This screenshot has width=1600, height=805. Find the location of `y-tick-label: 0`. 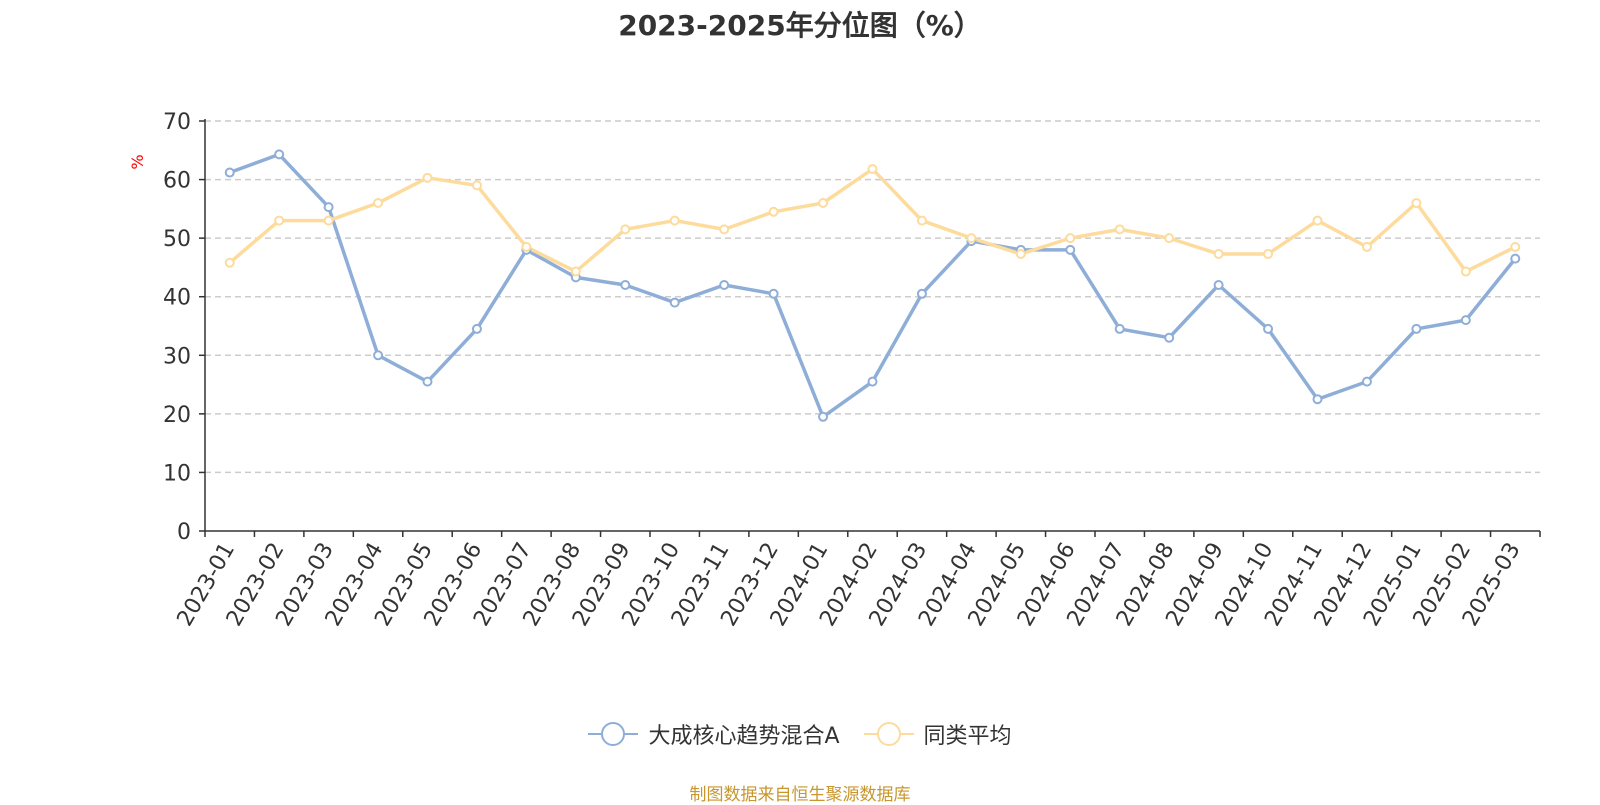

y-tick-label: 0 is located at coordinates (184, 532).